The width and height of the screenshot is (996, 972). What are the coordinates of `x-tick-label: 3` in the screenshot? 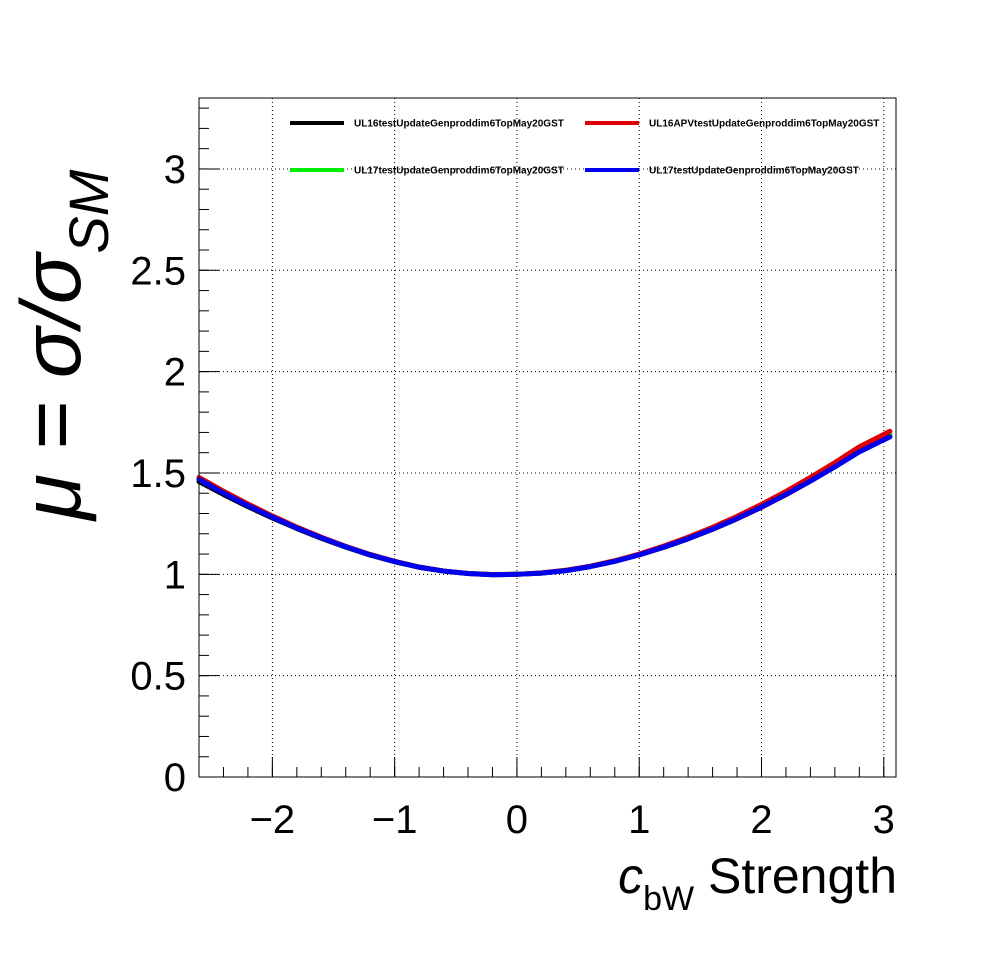 It's located at (884, 820).